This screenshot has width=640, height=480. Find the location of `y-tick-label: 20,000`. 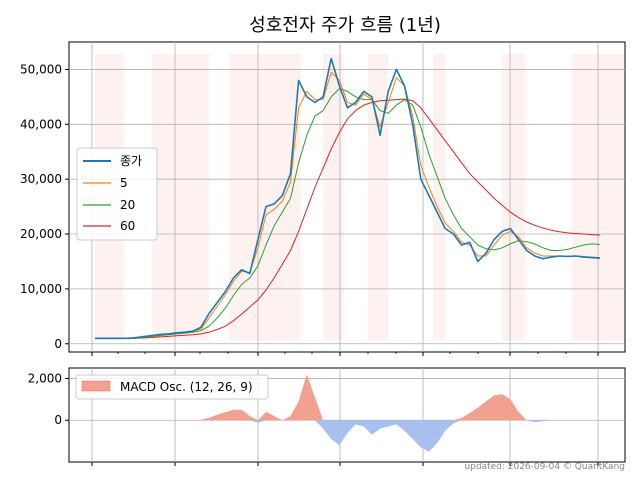

y-tick-label: 20,000 is located at coordinates (41, 234).